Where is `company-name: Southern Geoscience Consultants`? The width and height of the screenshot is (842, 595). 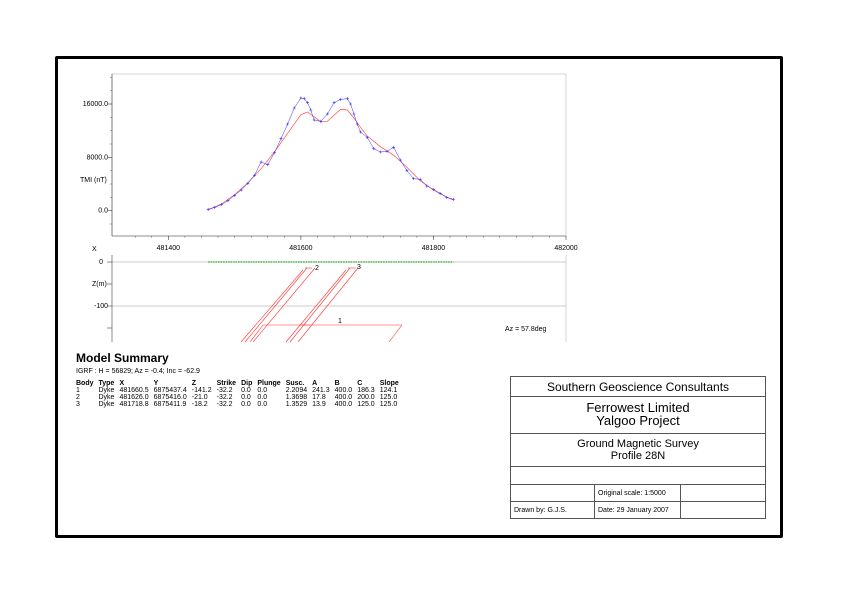
company-name: Southern Geoscience Consultants is located at coordinates (638, 387).